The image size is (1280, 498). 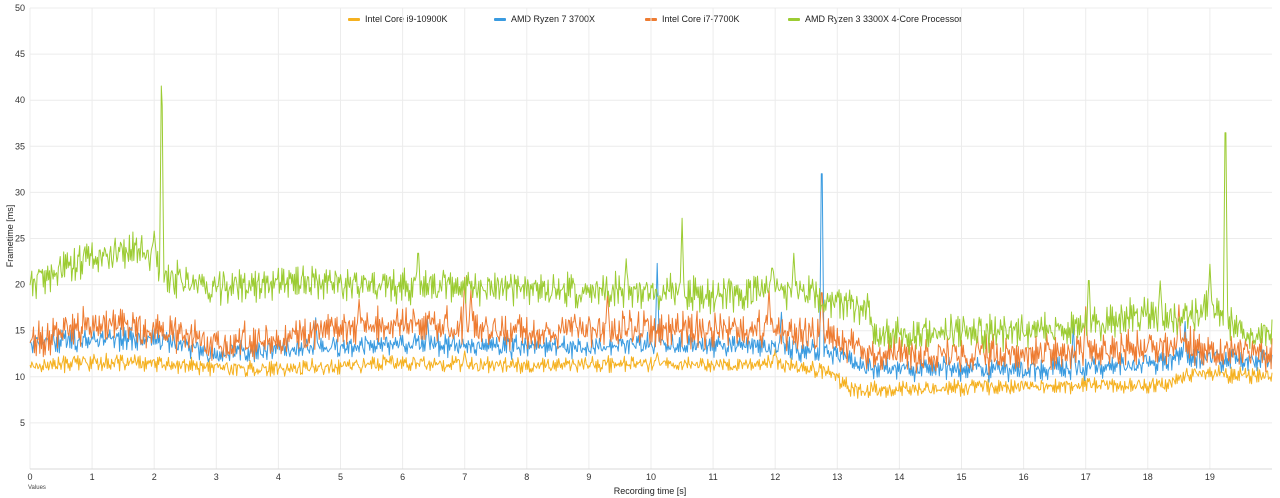 What do you see at coordinates (20, 331) in the screenshot?
I see `y-tick-label: 15` at bounding box center [20, 331].